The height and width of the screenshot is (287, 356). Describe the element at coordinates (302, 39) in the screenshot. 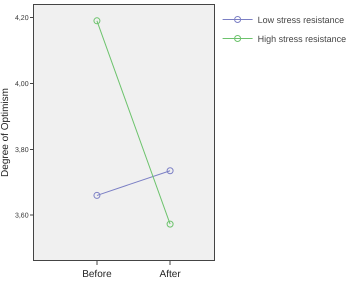

I see `legend-label: High stress resistance` at that location.